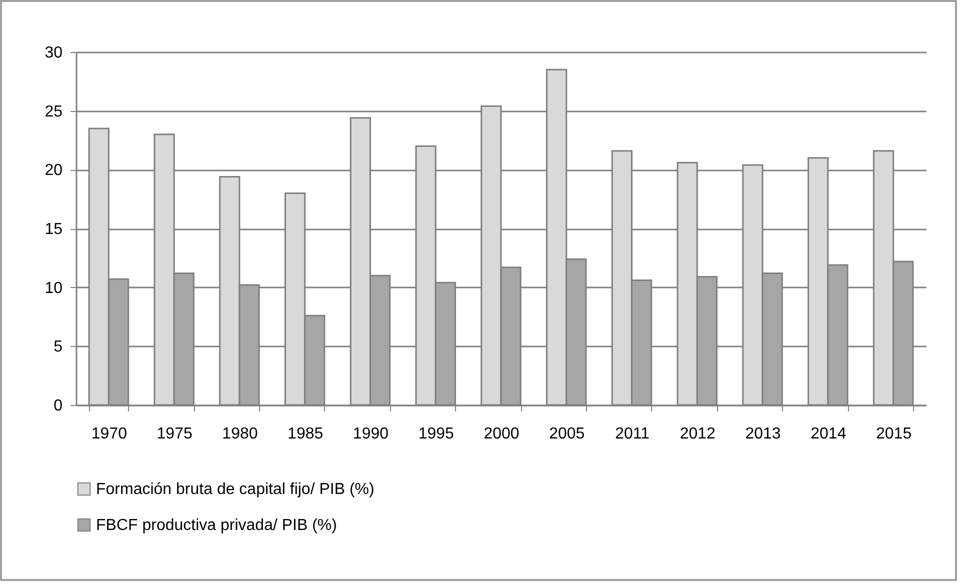 The height and width of the screenshot is (585, 961). What do you see at coordinates (53, 111) in the screenshot?
I see `y-tick-label: 25` at bounding box center [53, 111].